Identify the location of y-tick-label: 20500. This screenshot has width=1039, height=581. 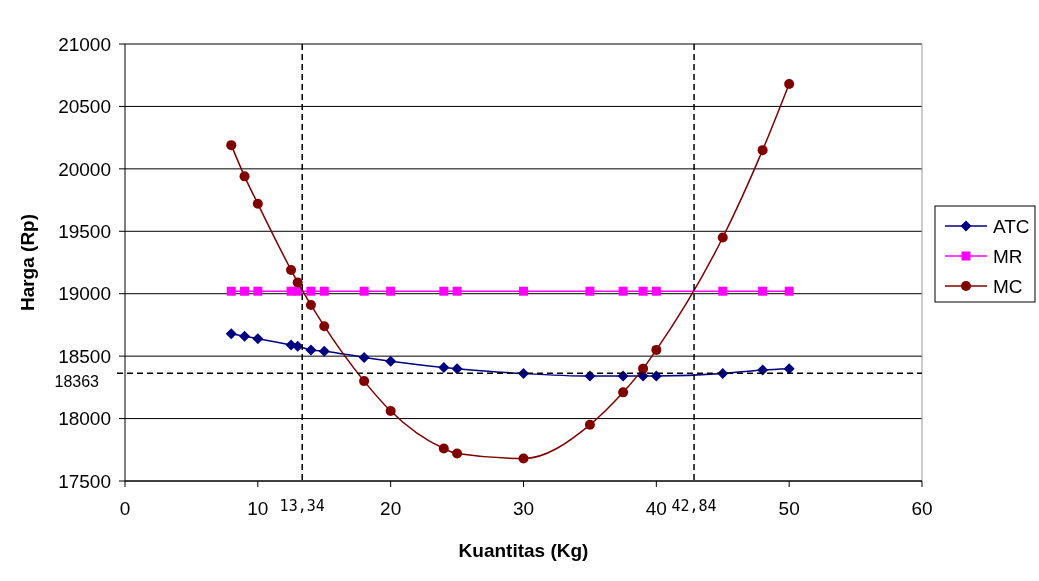
(84, 107).